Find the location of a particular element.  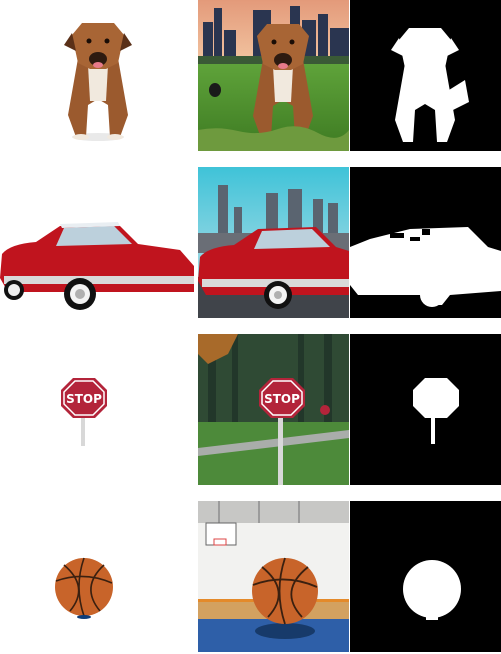

stop-sign-cutout: STOP is located at coordinates (98, 409).